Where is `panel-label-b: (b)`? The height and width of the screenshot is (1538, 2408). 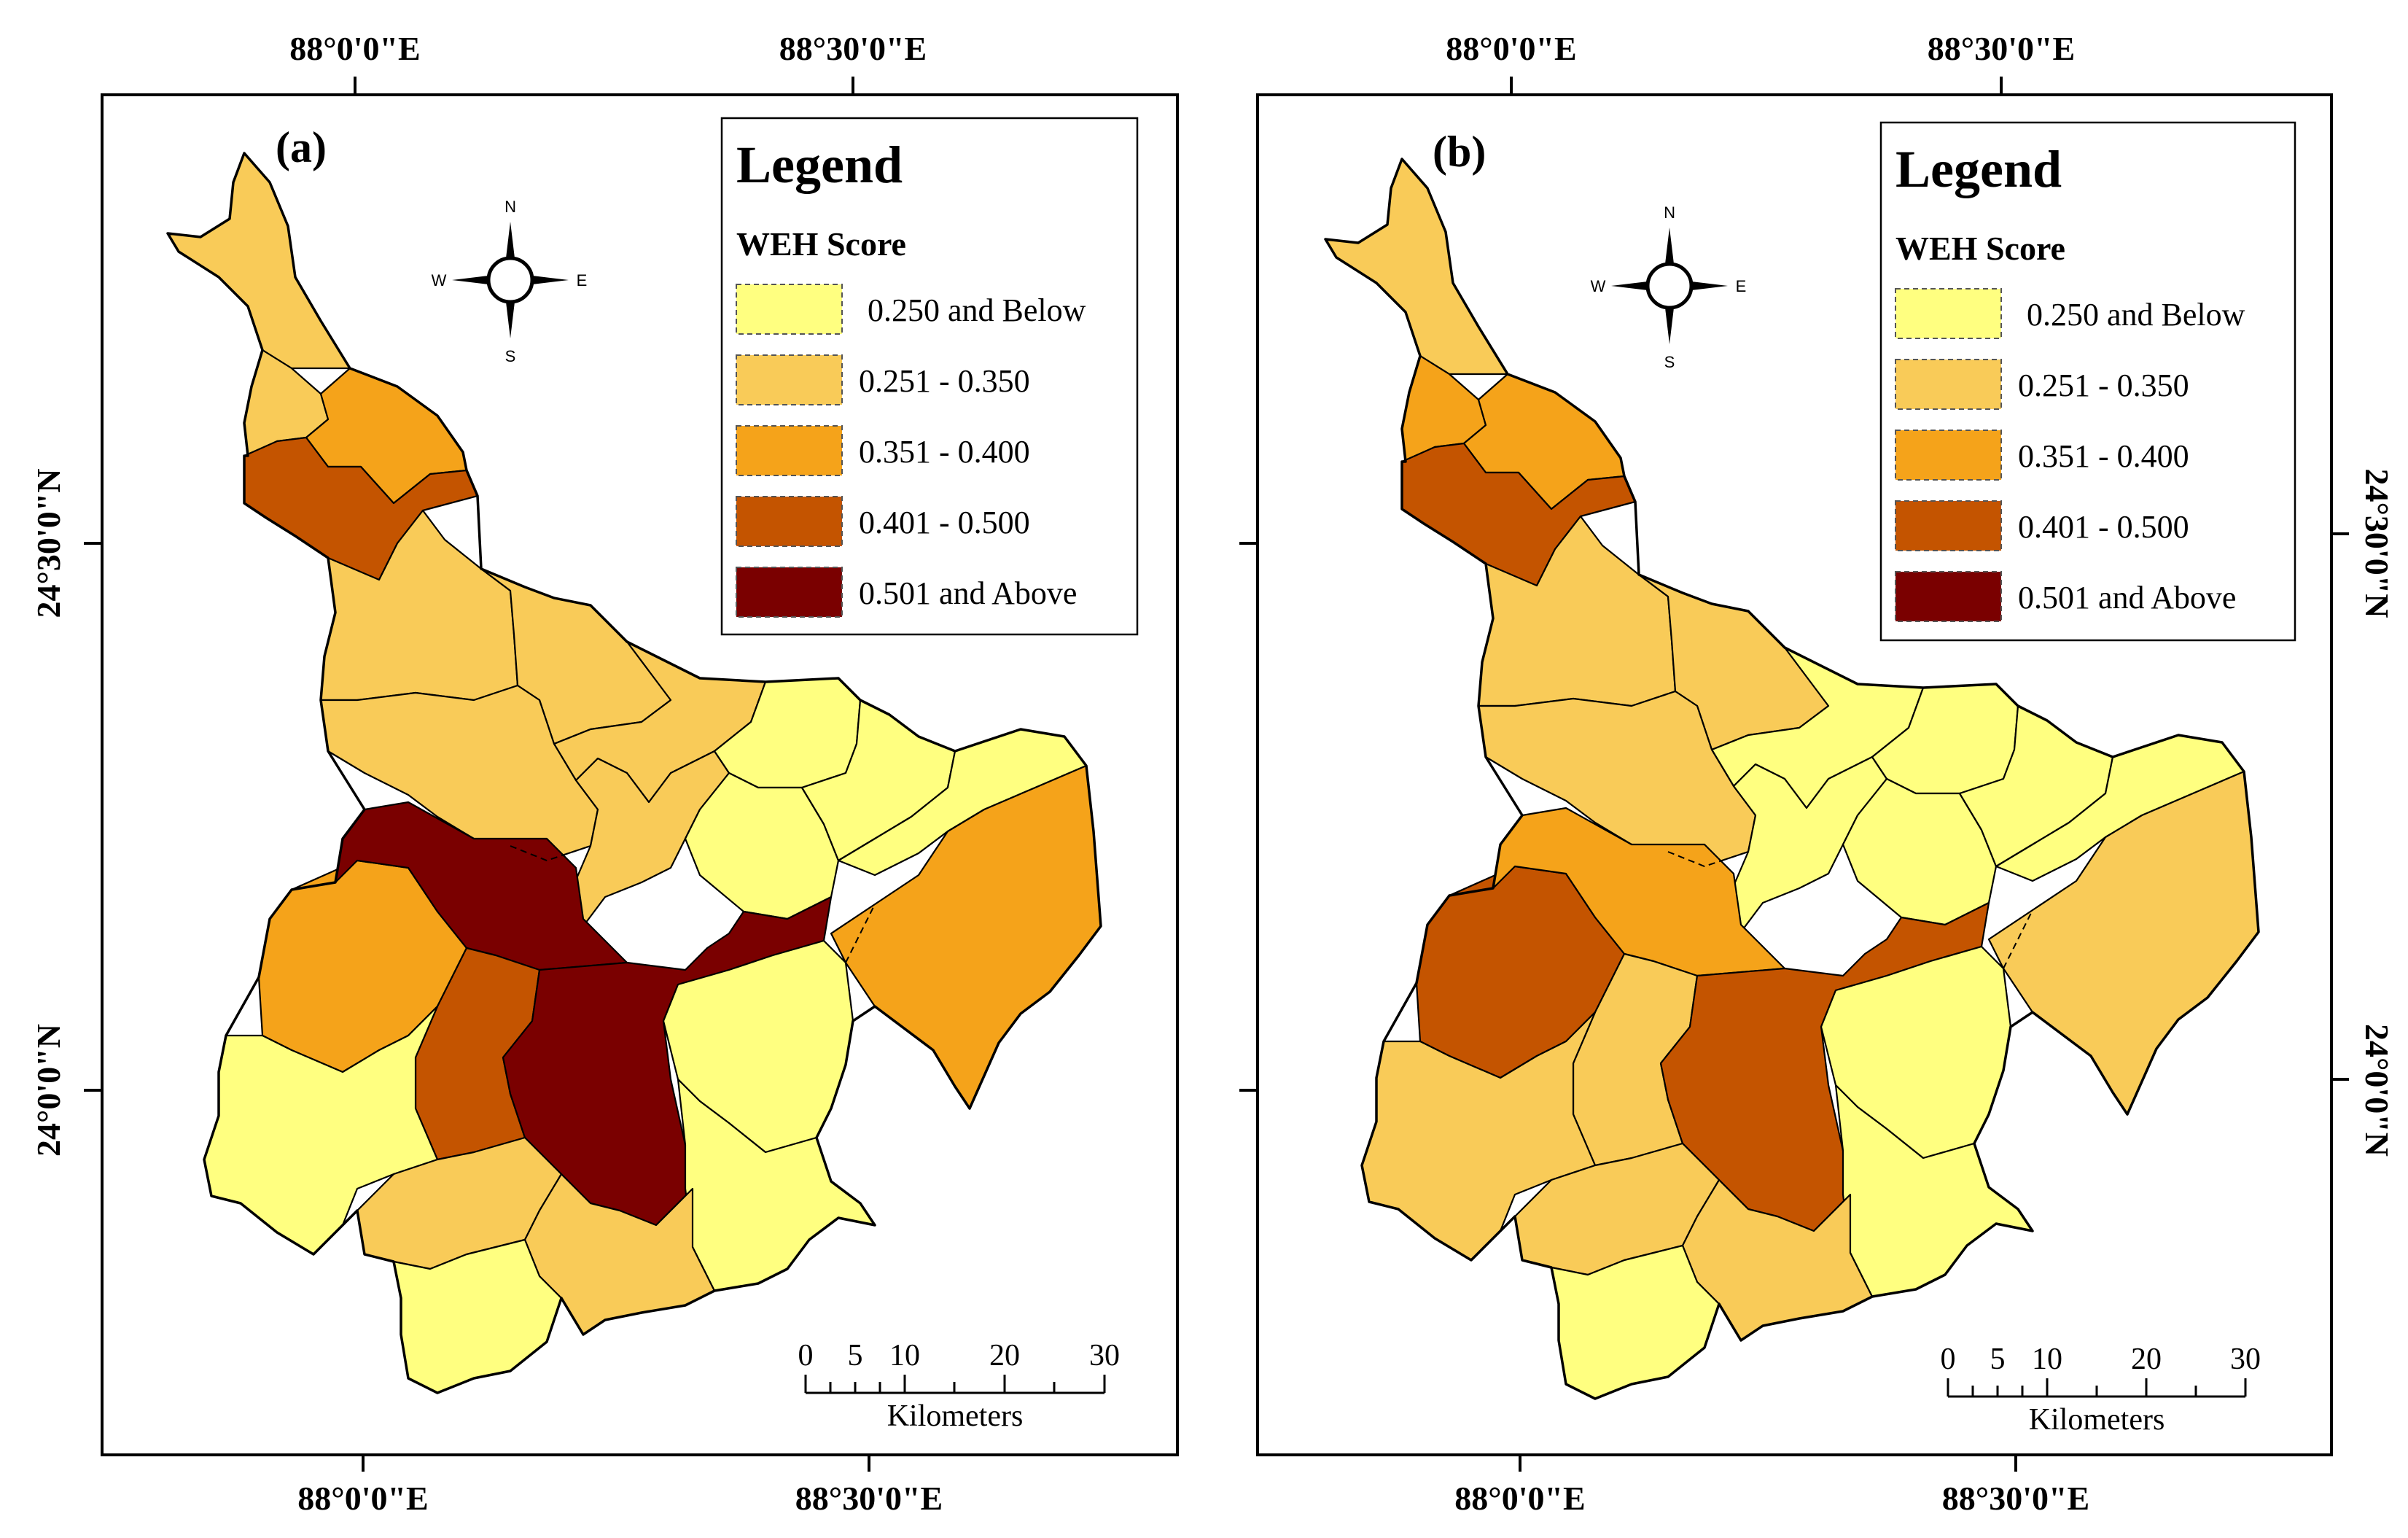
panel-label-b: (b) is located at coordinates (1460, 152).